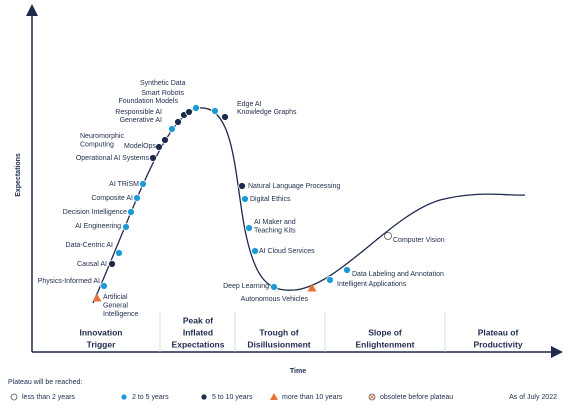 This screenshot has width=567, height=409. I want to click on technology-label: Intelligent Applications, so click(372, 284).